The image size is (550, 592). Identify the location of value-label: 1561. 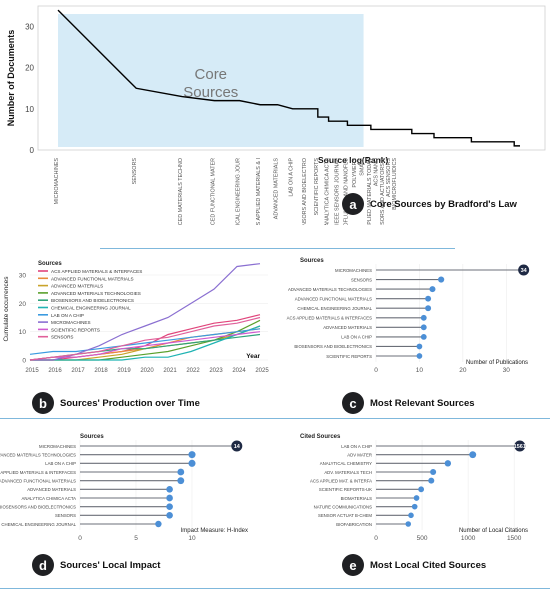
(520, 447).